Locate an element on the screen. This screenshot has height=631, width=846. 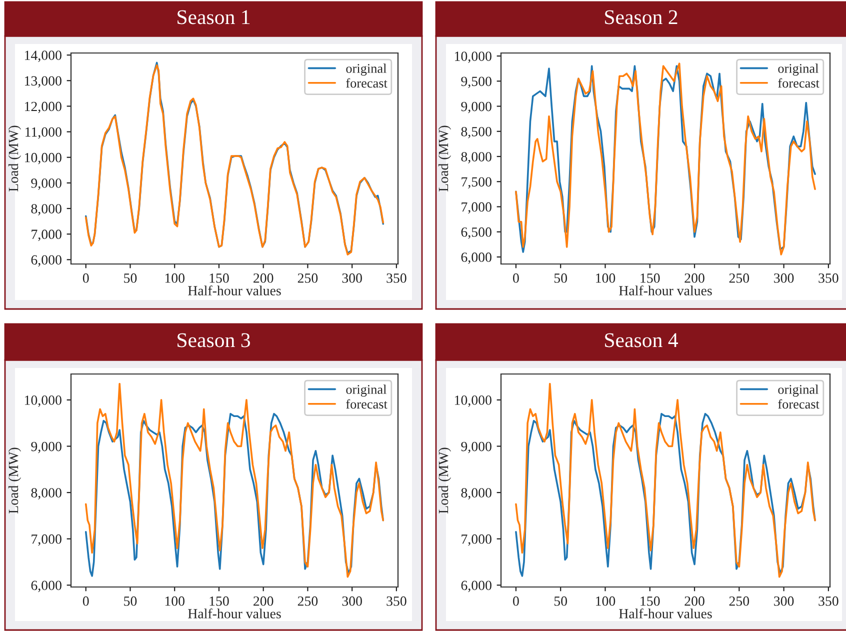
y-tick-label: 7,500 is located at coordinates (477, 183).